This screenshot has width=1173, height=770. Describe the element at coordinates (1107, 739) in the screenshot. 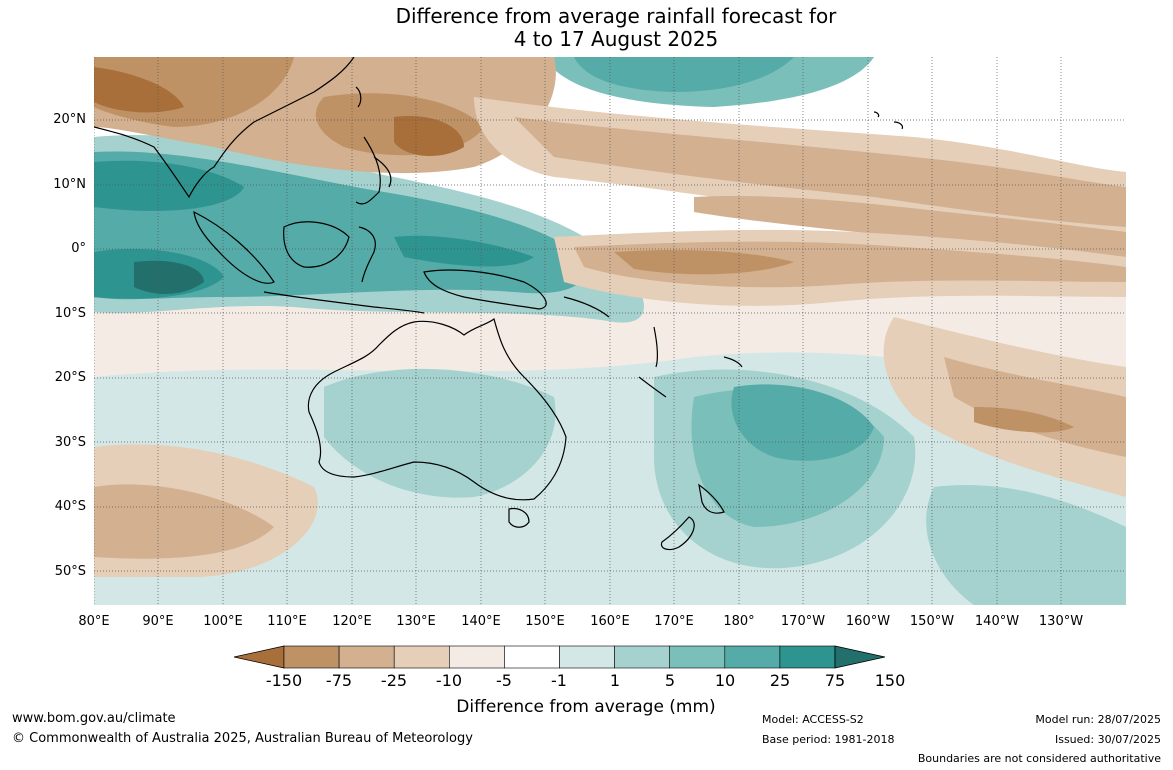

I see `footer-issued: Issued: 30/07/2025` at that location.